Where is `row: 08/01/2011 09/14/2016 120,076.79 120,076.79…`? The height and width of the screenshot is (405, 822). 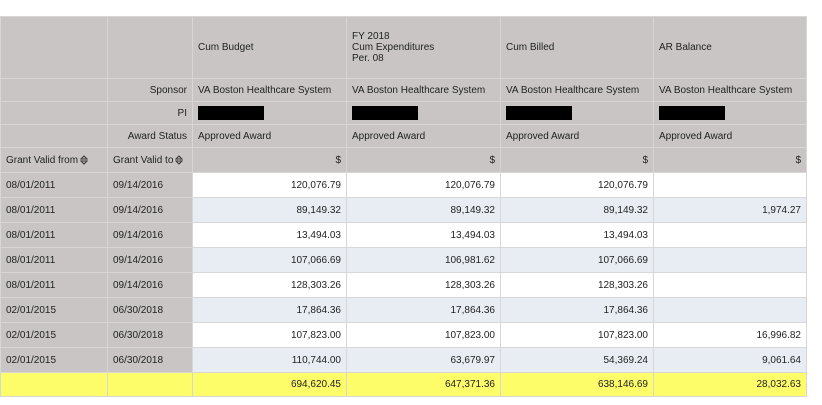 row: 08/01/2011 09/14/2016 120,076.79 120,076.79… is located at coordinates (403, 185).